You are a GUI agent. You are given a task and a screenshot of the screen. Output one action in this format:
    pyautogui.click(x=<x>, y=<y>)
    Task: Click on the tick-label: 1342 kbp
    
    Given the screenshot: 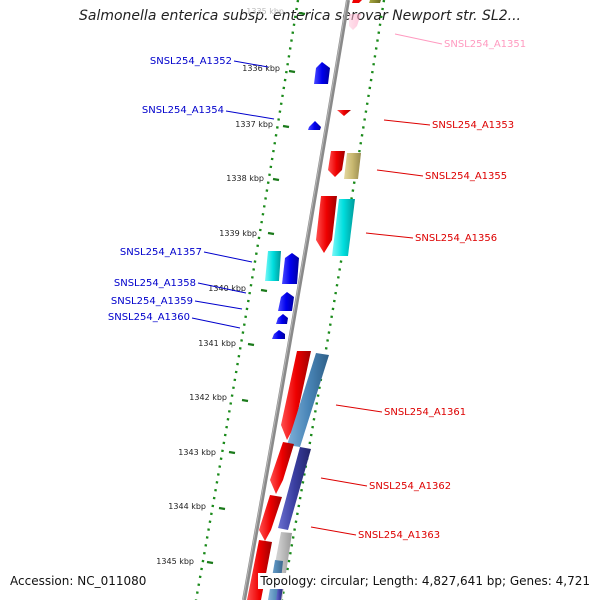 What is the action you would take?
    pyautogui.click(x=208, y=397)
    